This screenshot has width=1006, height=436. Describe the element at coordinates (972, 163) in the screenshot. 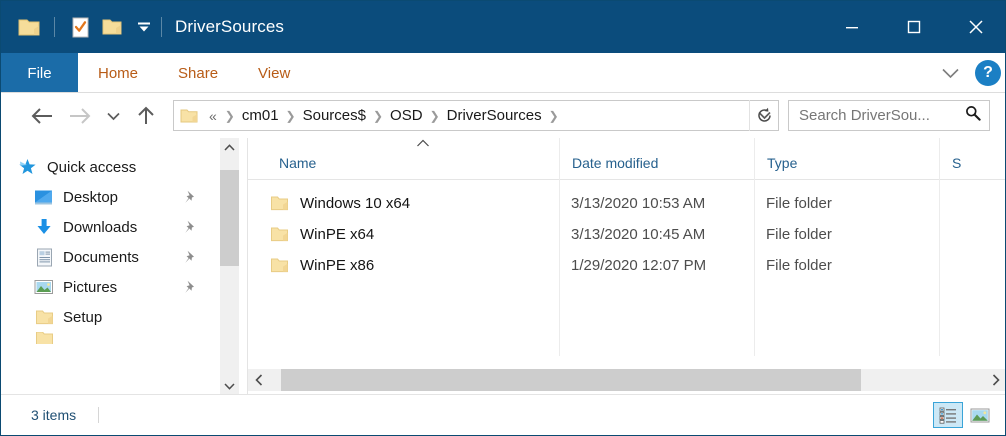

I see `column-header-size: S` at that location.